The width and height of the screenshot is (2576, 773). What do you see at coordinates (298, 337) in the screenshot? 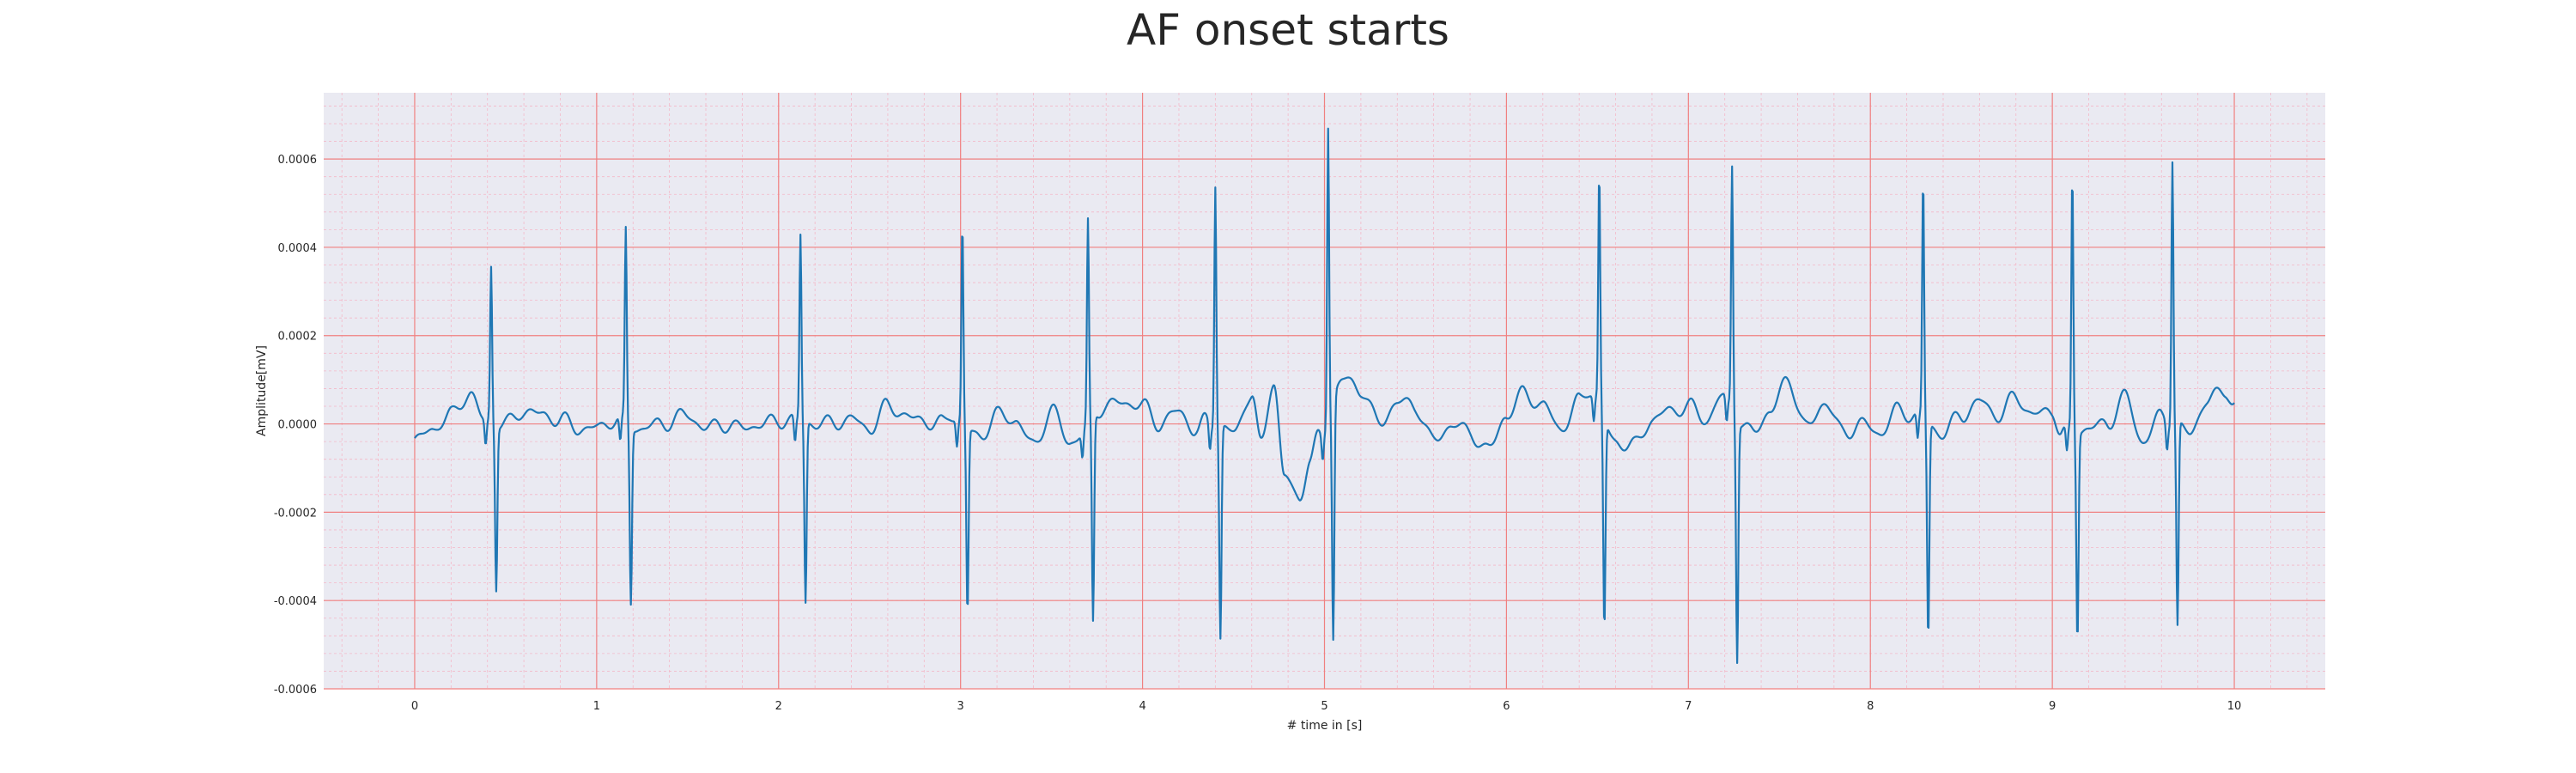
I see `y-tick-label: 0.0002` at bounding box center [298, 337].